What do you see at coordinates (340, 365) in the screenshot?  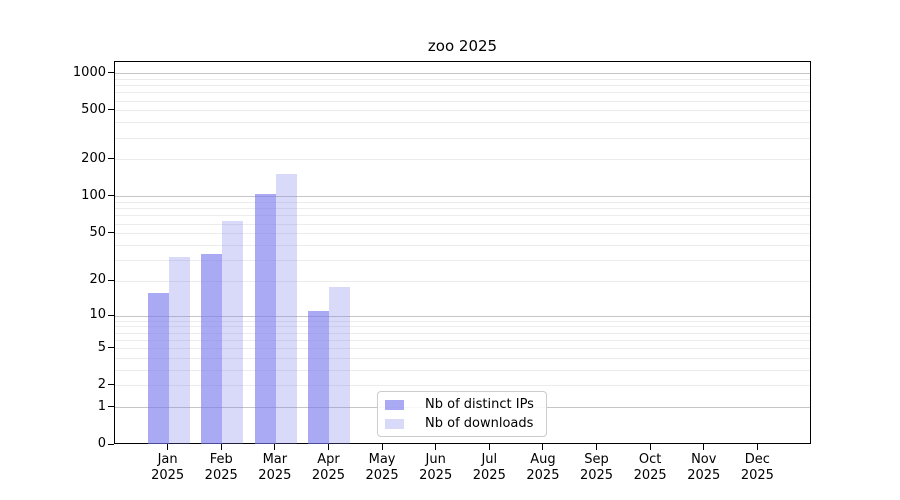 I see `bar-downloads-apr` at bounding box center [340, 365].